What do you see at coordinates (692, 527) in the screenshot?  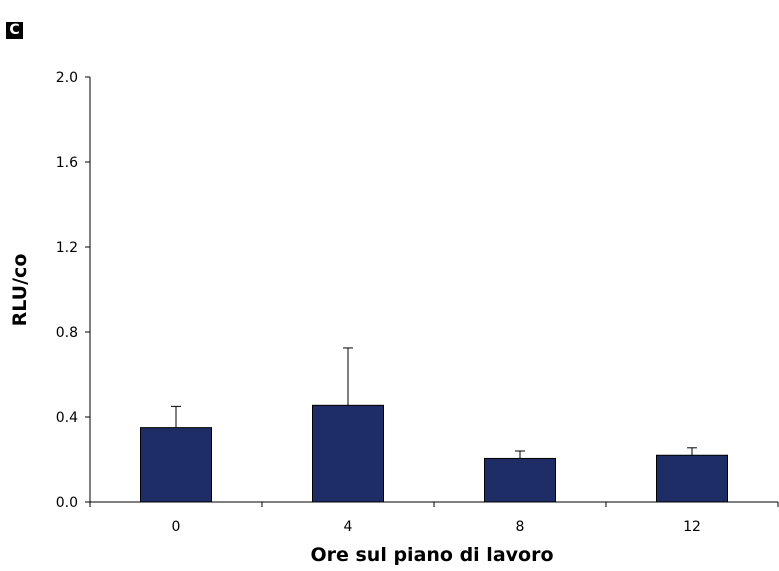 I see `x-tick-label: 12` at bounding box center [692, 527].